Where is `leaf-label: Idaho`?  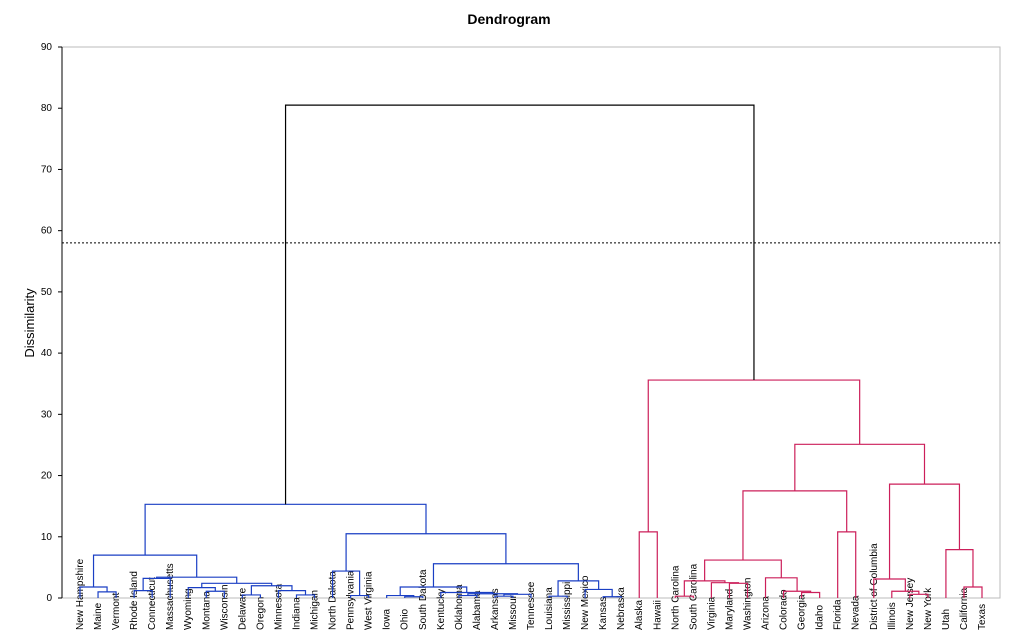
leaf-label: Idaho is located at coordinates (820, 617).